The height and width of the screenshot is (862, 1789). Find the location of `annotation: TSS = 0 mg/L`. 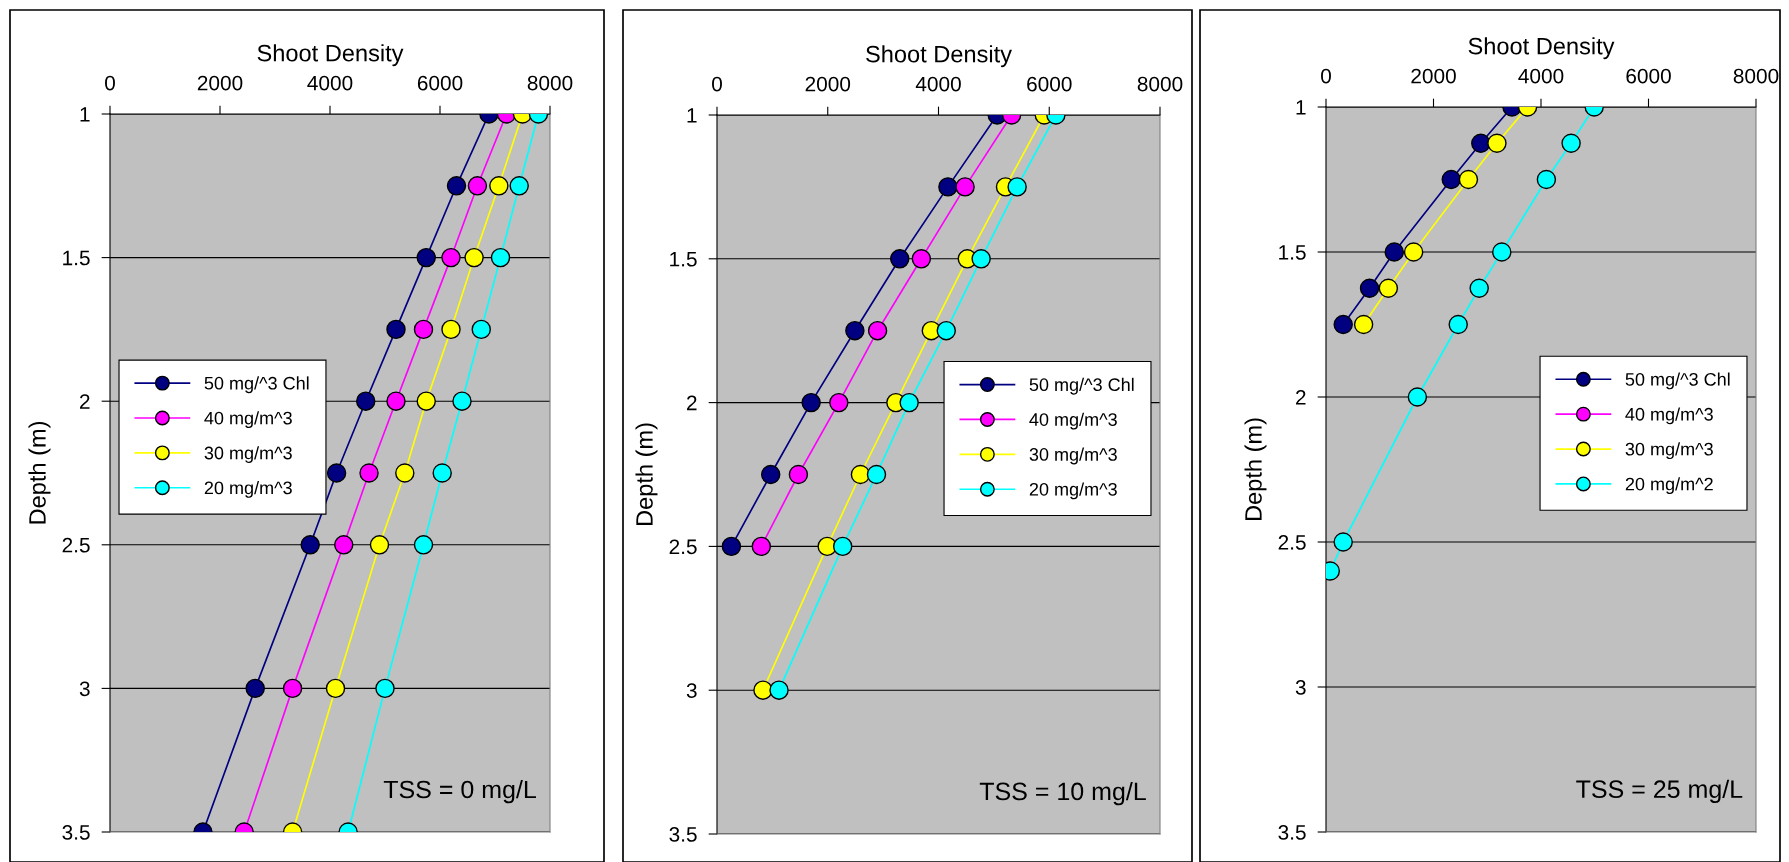

annotation: TSS = 0 mg/L is located at coordinates (459, 791).